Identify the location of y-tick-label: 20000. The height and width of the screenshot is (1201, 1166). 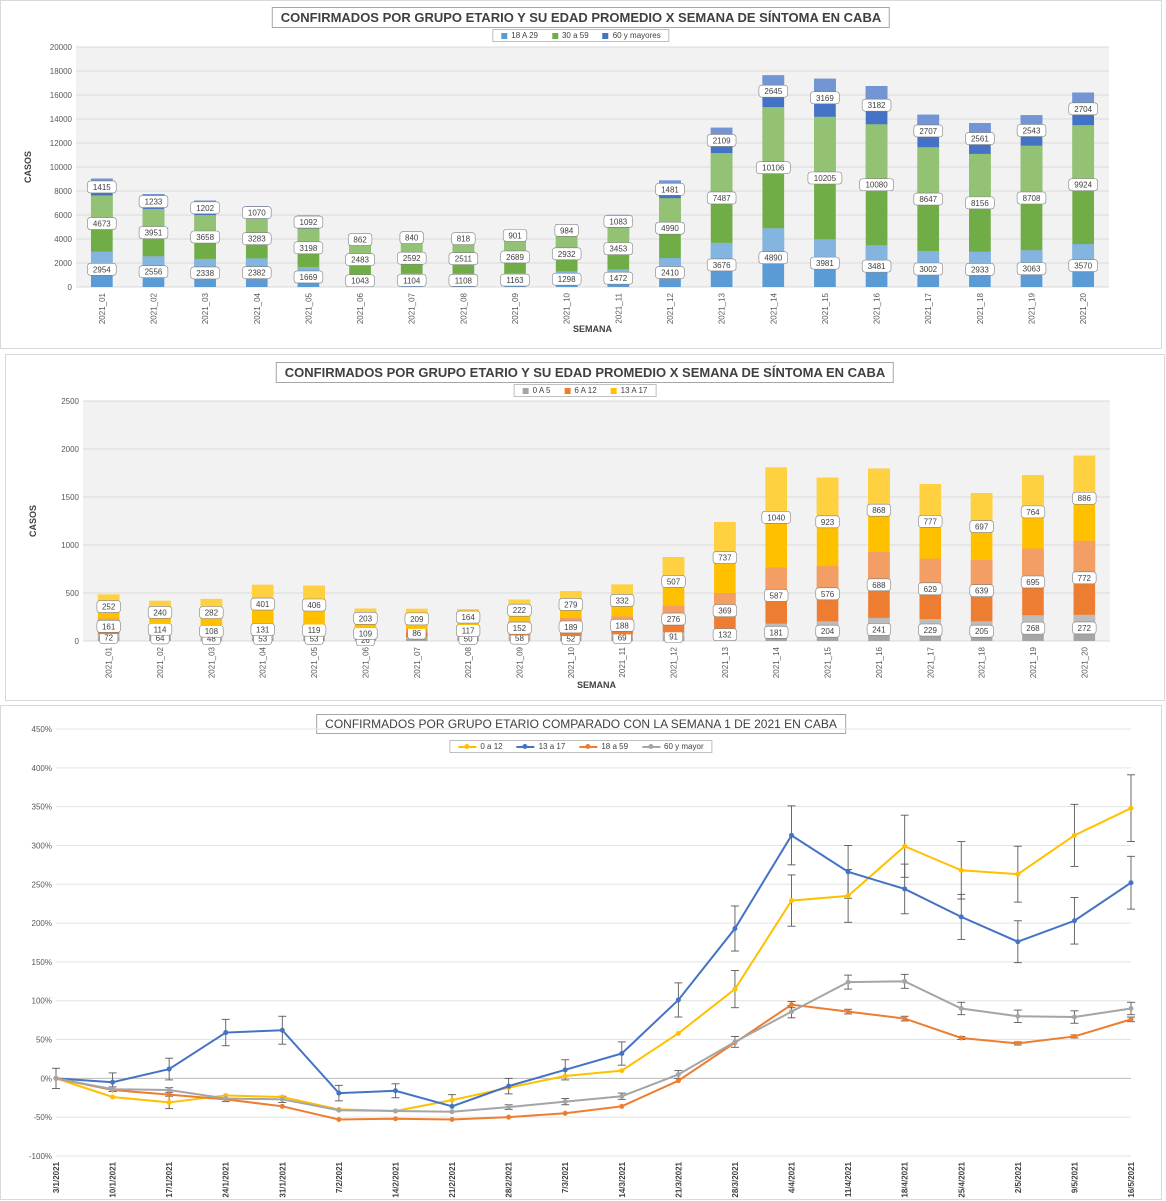
(61, 47).